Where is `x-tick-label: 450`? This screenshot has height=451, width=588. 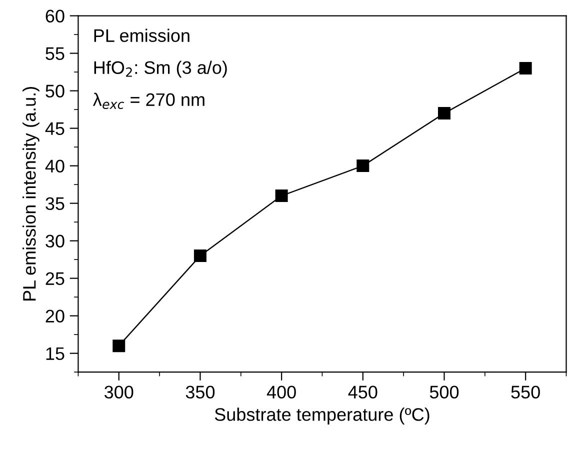 x-tick-label: 450 is located at coordinates (363, 392).